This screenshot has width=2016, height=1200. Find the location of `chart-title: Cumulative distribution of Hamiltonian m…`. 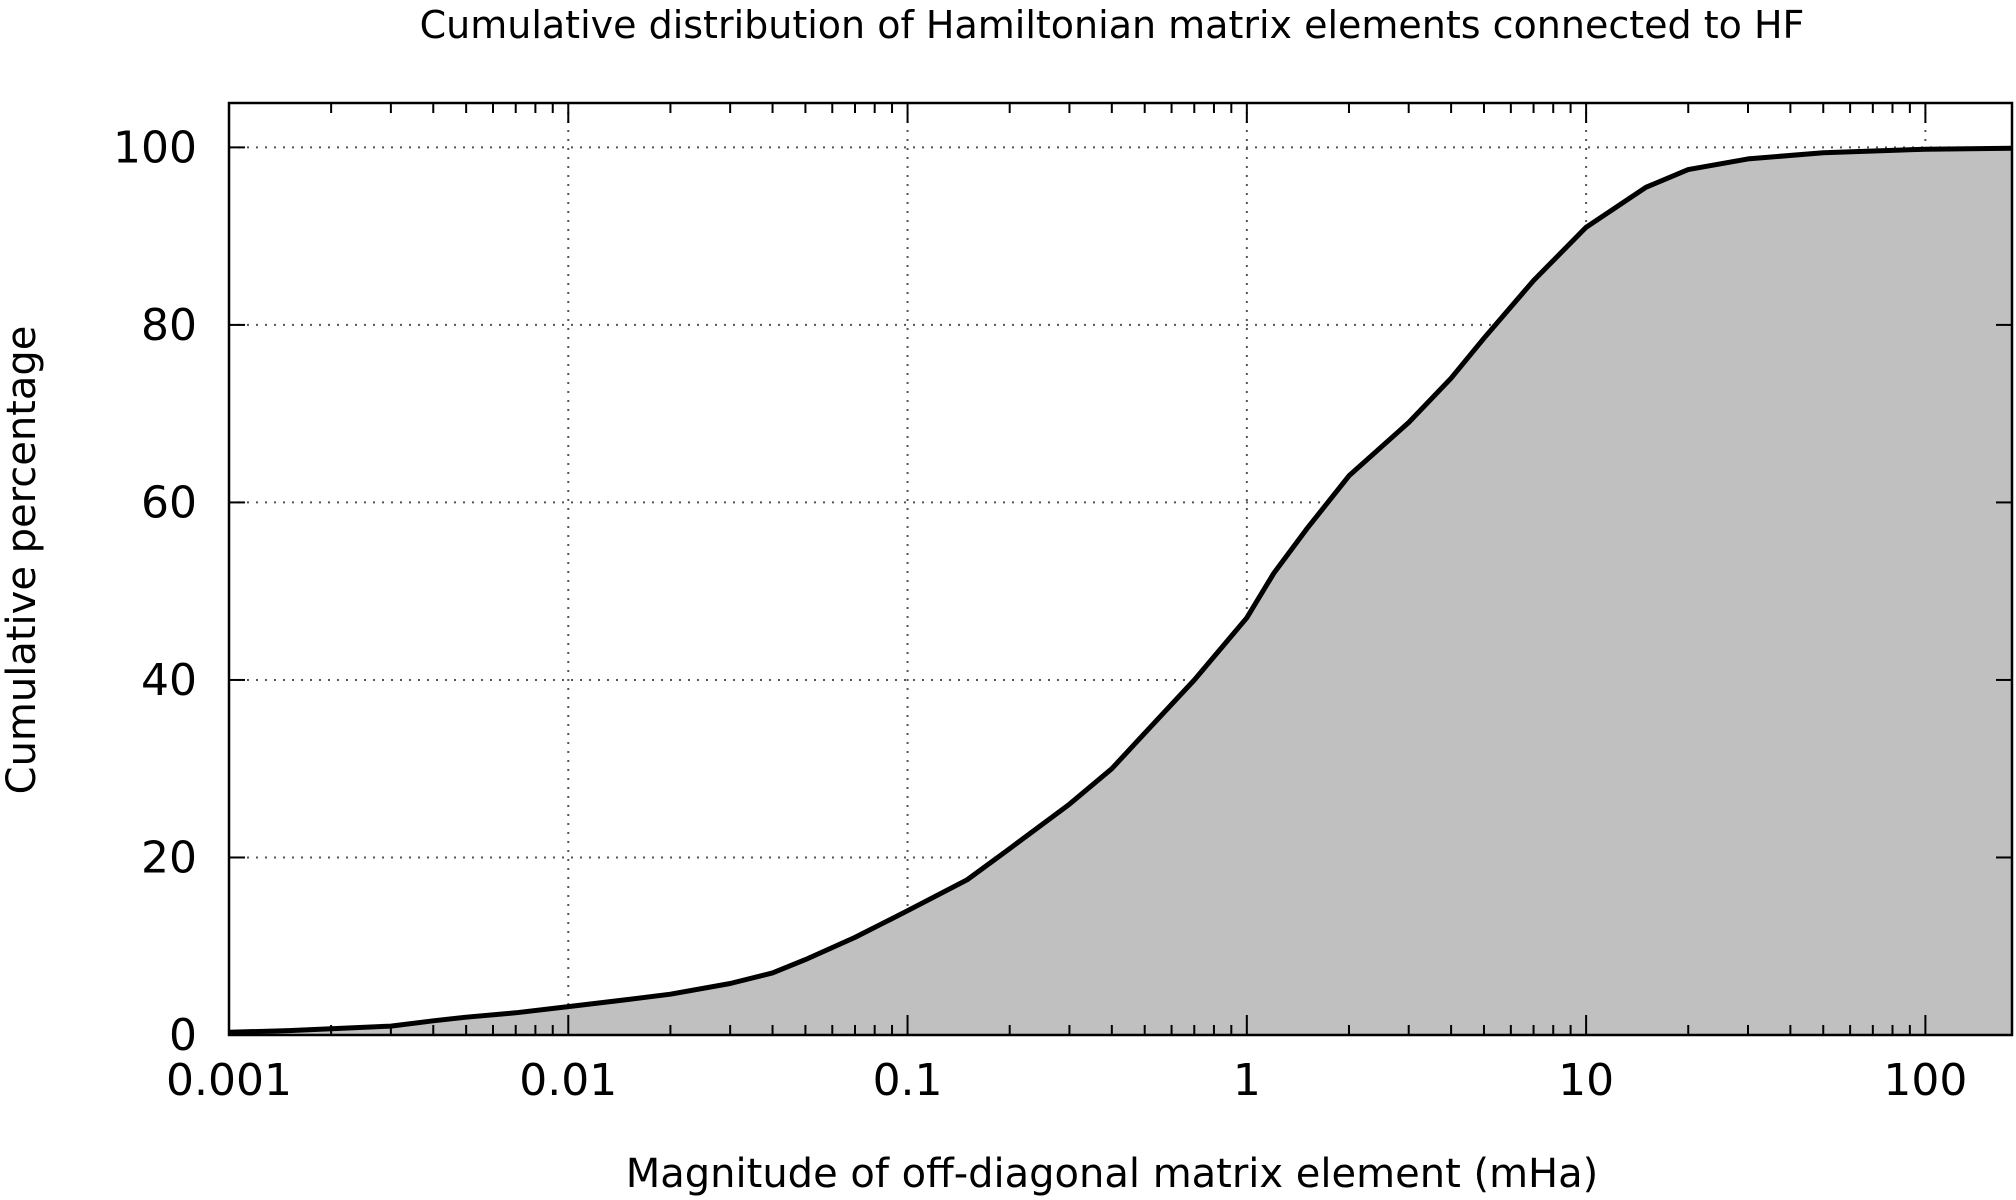

chart-title: Cumulative distribution of Hamiltonian m… is located at coordinates (1112, 25).